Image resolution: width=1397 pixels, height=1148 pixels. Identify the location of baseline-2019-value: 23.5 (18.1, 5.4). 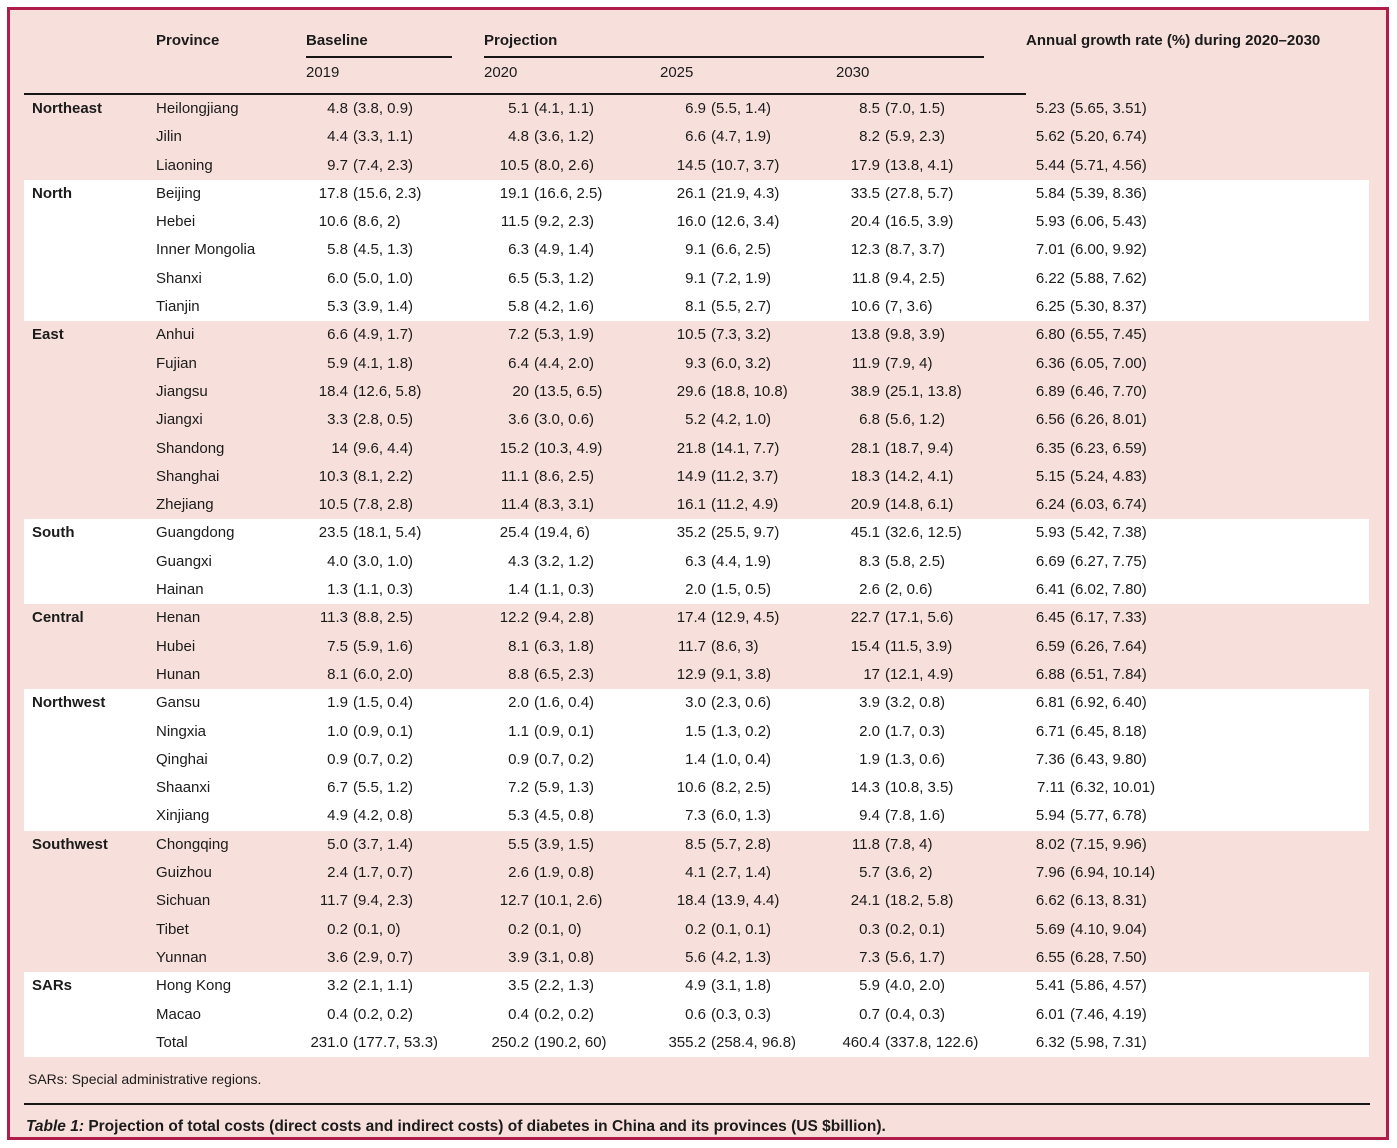
(395, 533).